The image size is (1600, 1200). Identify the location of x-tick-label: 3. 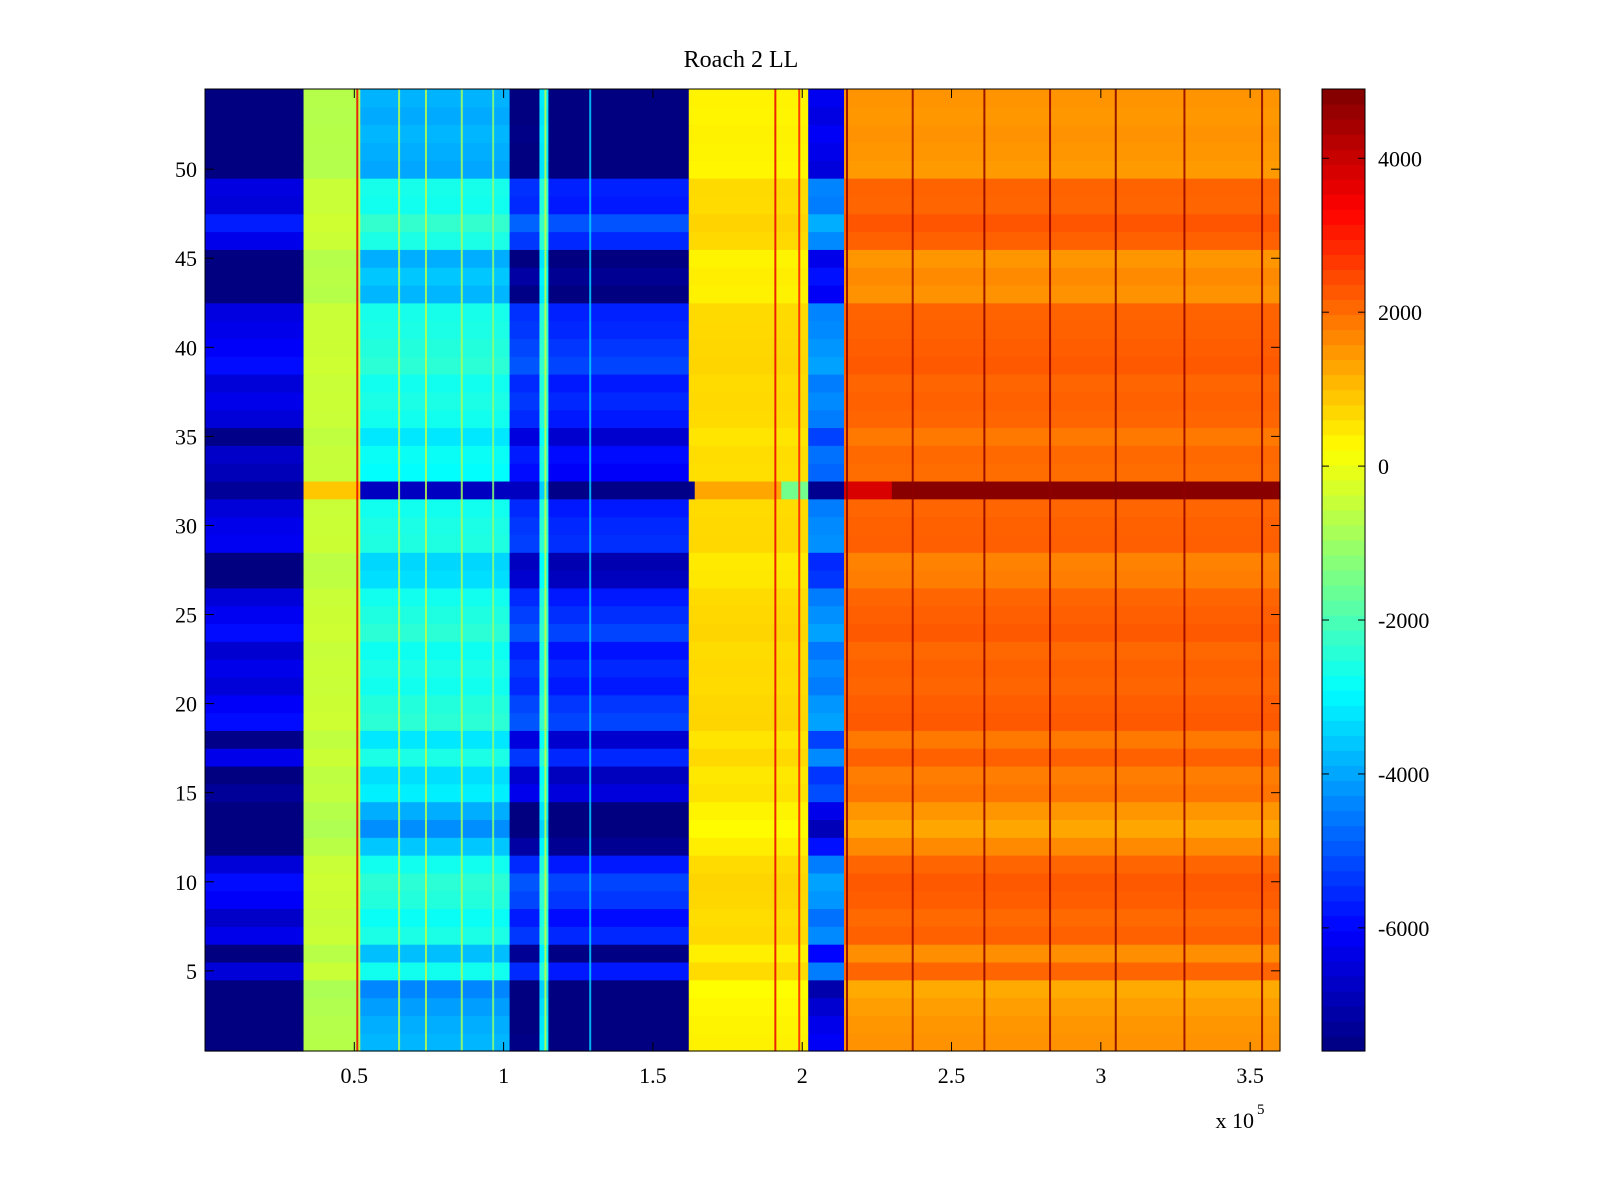
(1100, 1075).